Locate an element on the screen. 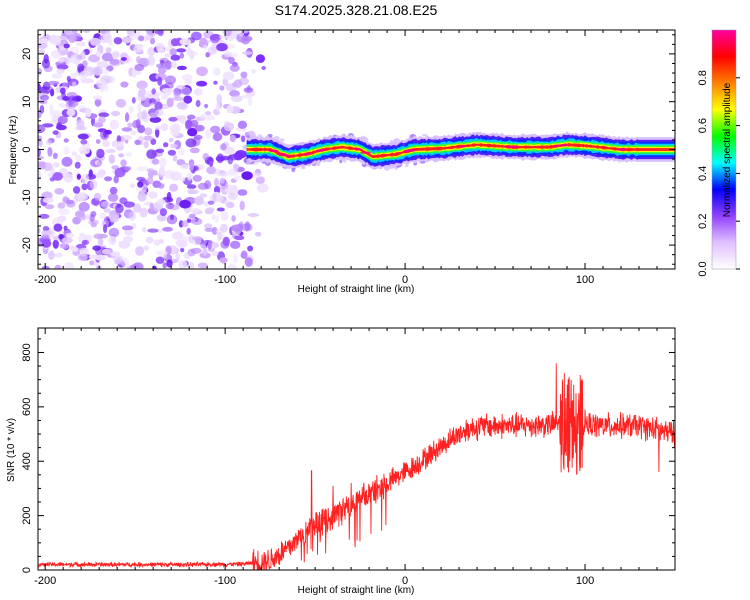 The height and width of the screenshot is (600, 750). spectrogram-x-axis-label: Height of straight line (km) is located at coordinates (356, 289).